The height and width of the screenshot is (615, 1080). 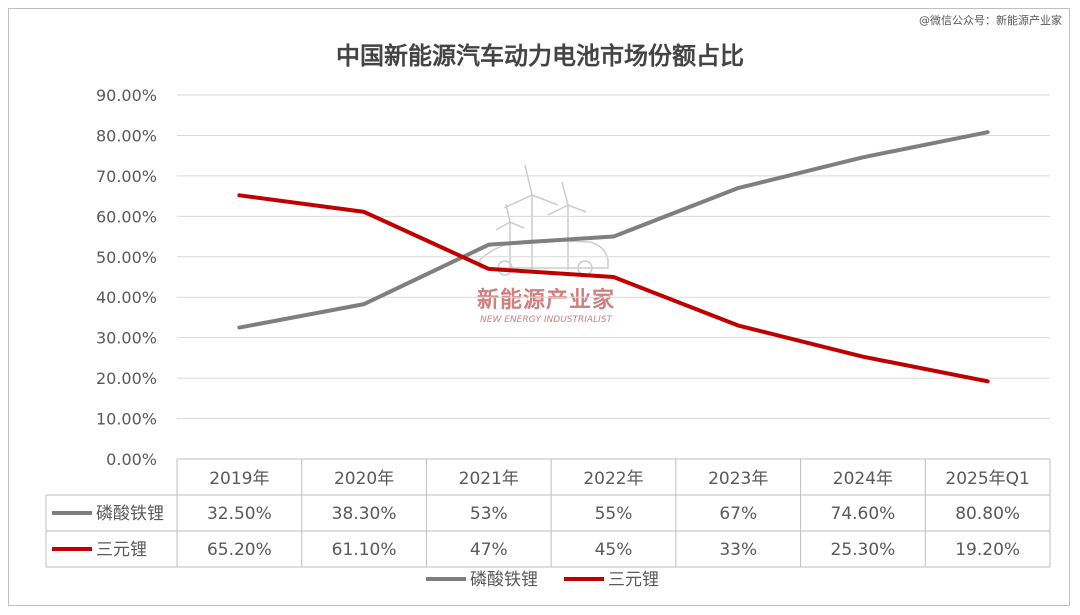 I want to click on watermark-name-en: NEW ENERGY INDUSTRIALIST, so click(x=546, y=320).